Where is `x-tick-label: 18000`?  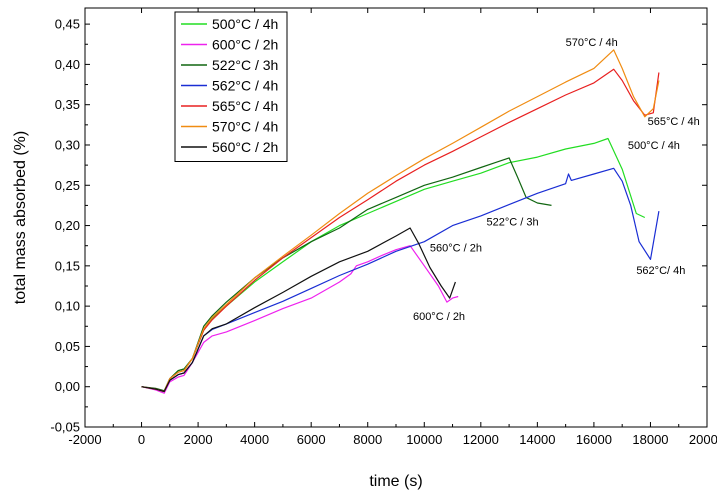
x-tick-label: 18000 is located at coordinates (650, 439).